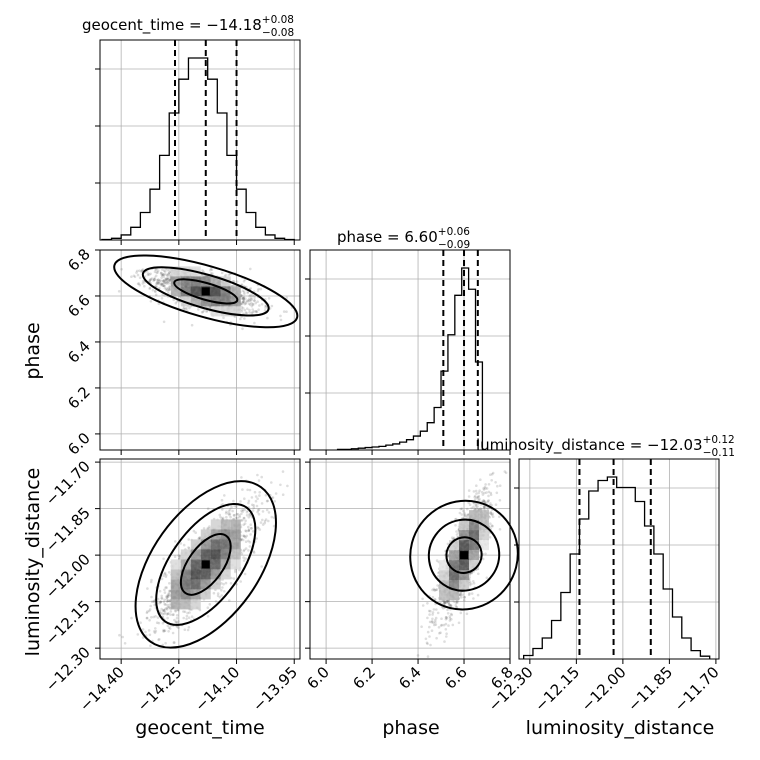 The image size is (760, 760). What do you see at coordinates (33, 350) in the screenshot?
I see `ylabel-phase: phase` at bounding box center [33, 350].